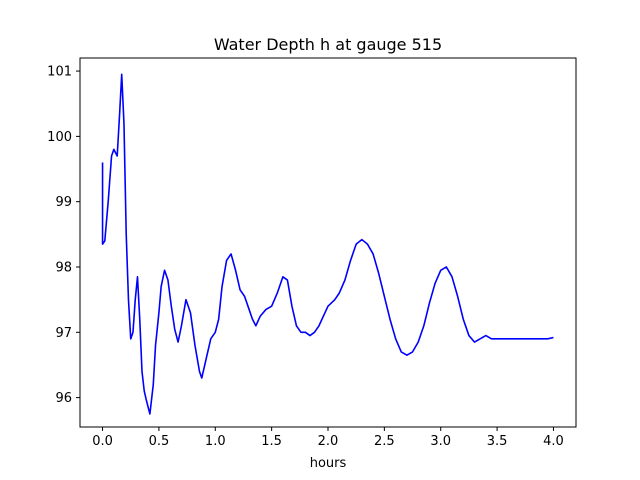 The width and height of the screenshot is (640, 480). Describe the element at coordinates (159, 441) in the screenshot. I see `x-tick-label: 0.5` at that location.